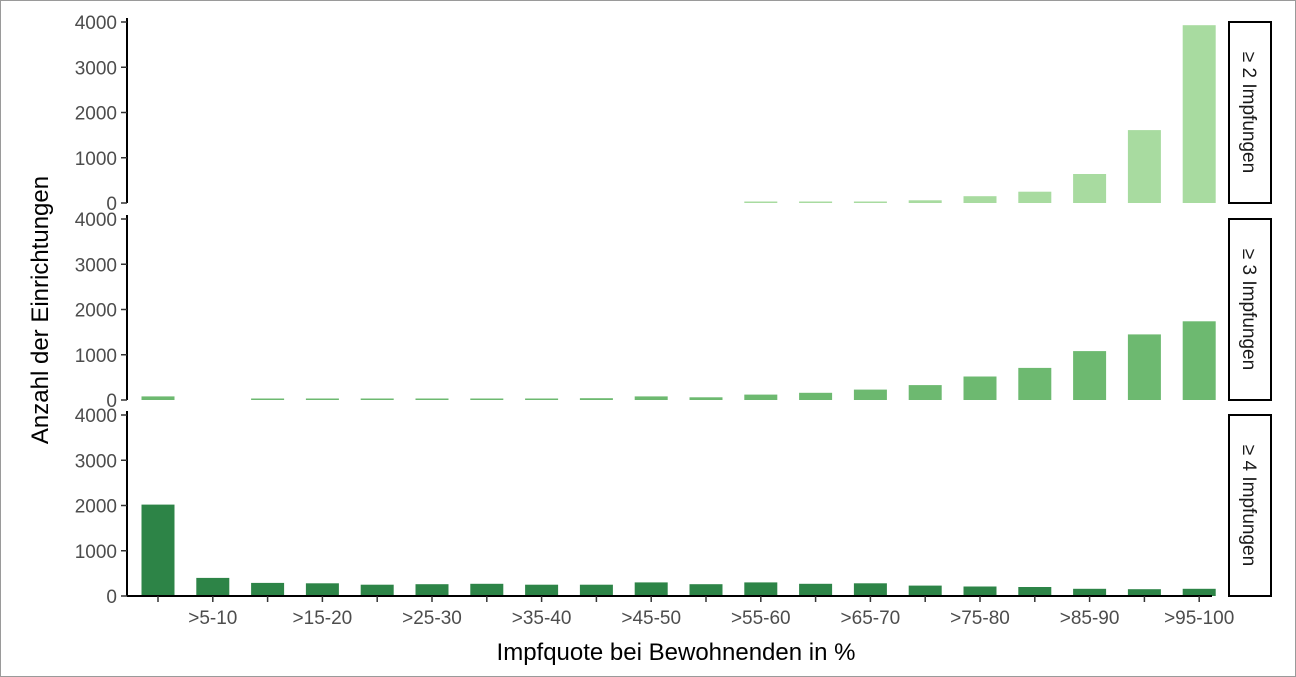 The image size is (1296, 677). I want to click on x-tick-label: >5-10, so click(212, 618).